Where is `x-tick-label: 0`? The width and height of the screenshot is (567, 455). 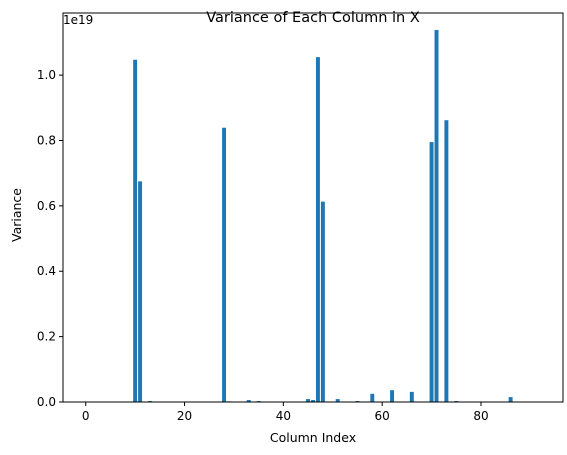 x-tick-label: 0 is located at coordinates (86, 416).